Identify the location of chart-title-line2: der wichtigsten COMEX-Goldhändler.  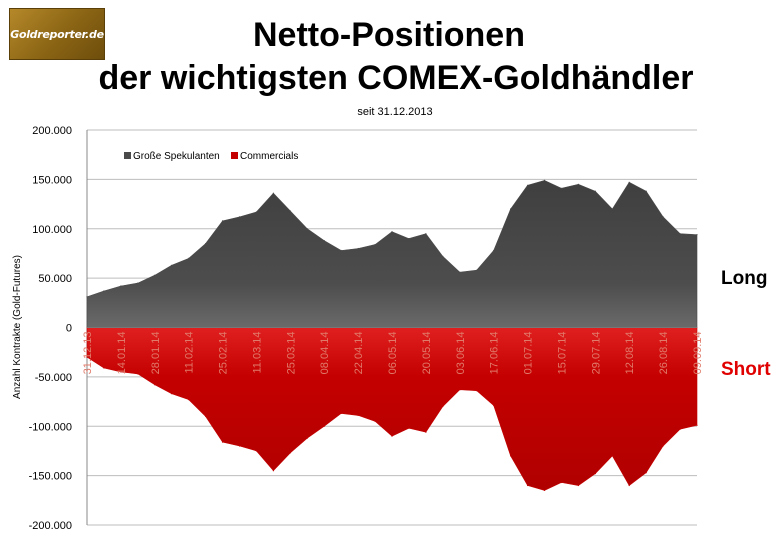
(396, 78).